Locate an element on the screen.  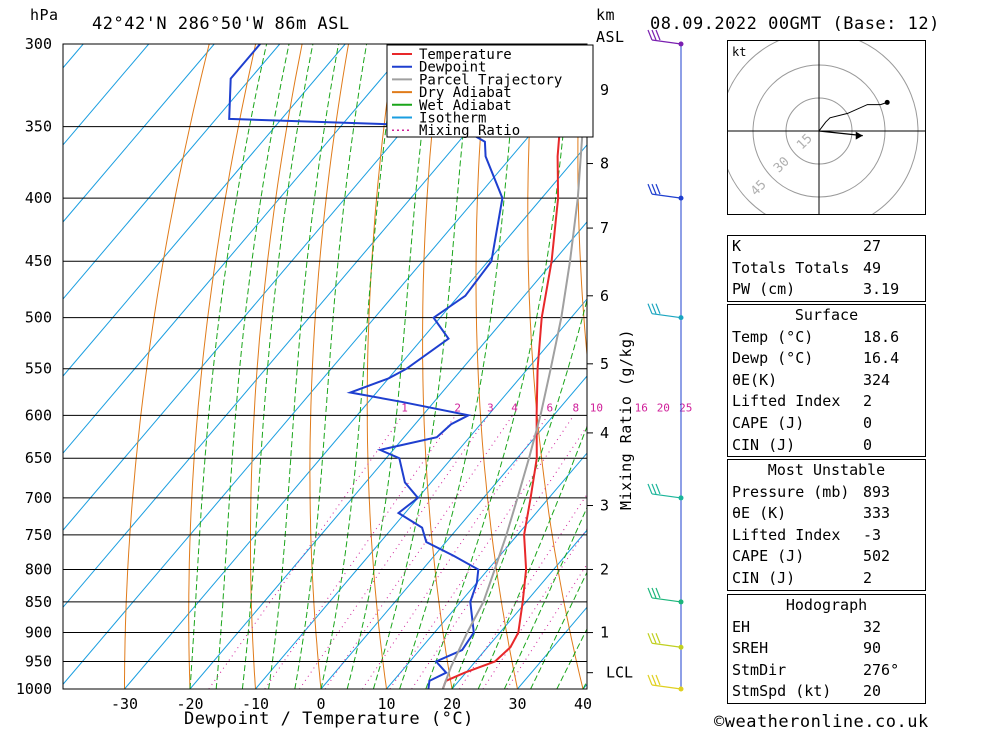
surface-label: Lifted Index is located at coordinates (786, 401).